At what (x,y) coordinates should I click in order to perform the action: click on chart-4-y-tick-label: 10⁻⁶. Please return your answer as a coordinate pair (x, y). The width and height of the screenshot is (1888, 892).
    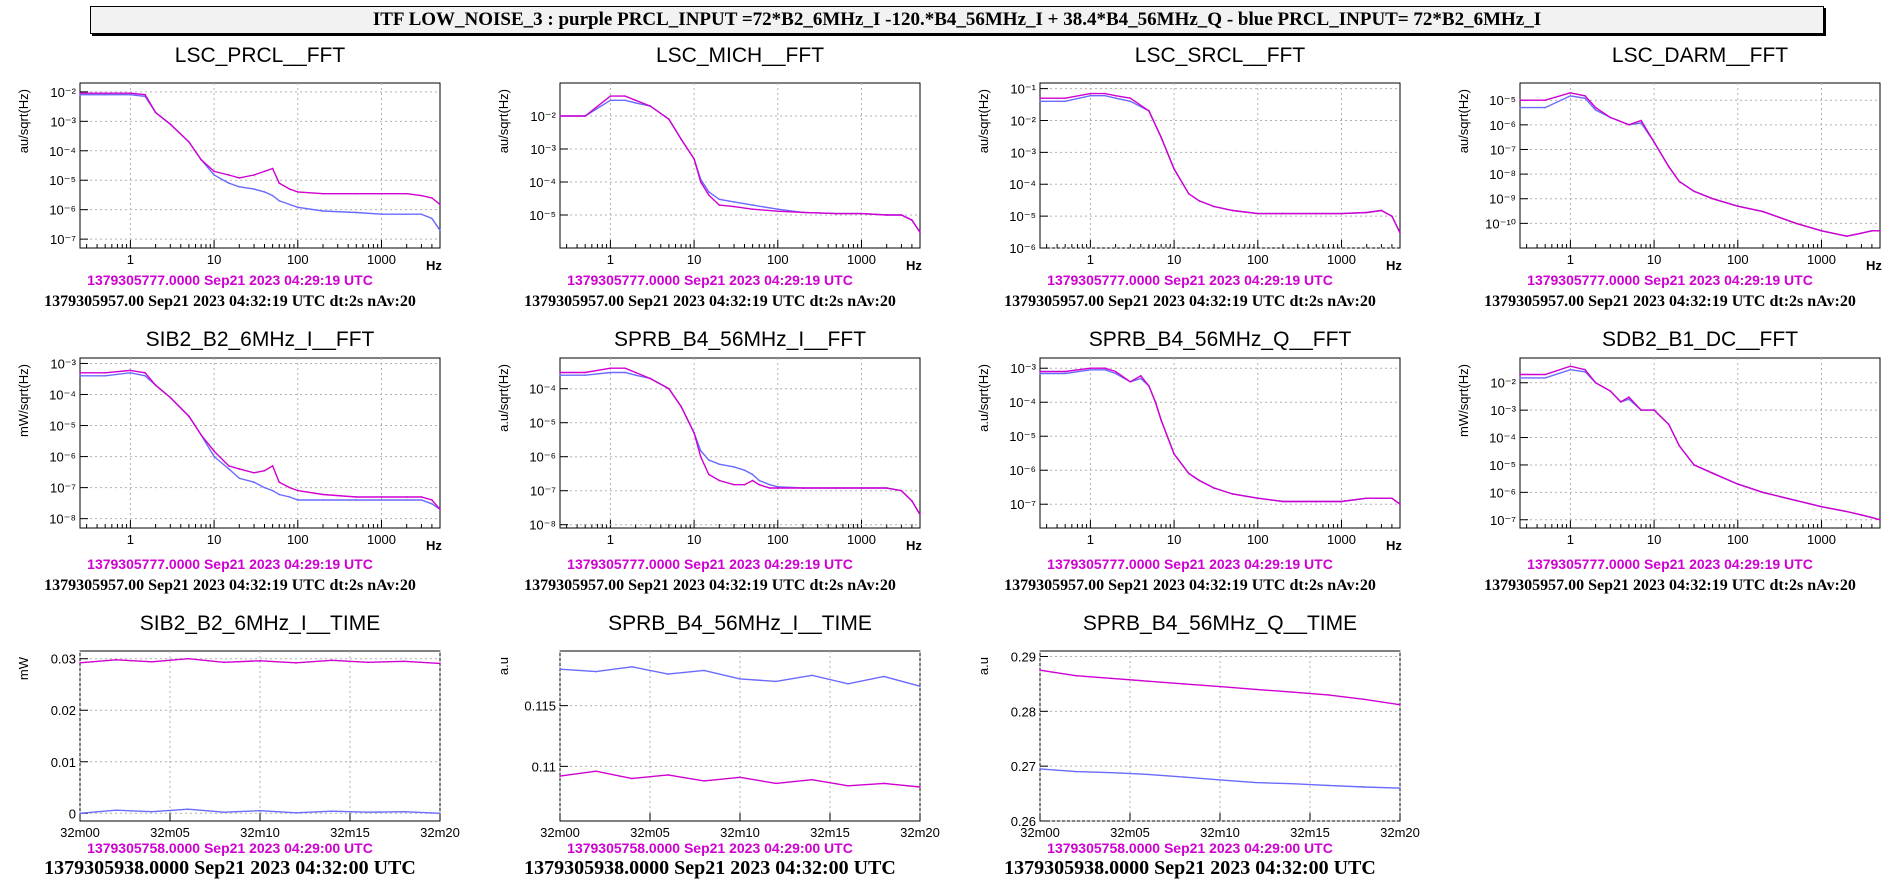
    Looking at the image, I should click on (1502, 125).